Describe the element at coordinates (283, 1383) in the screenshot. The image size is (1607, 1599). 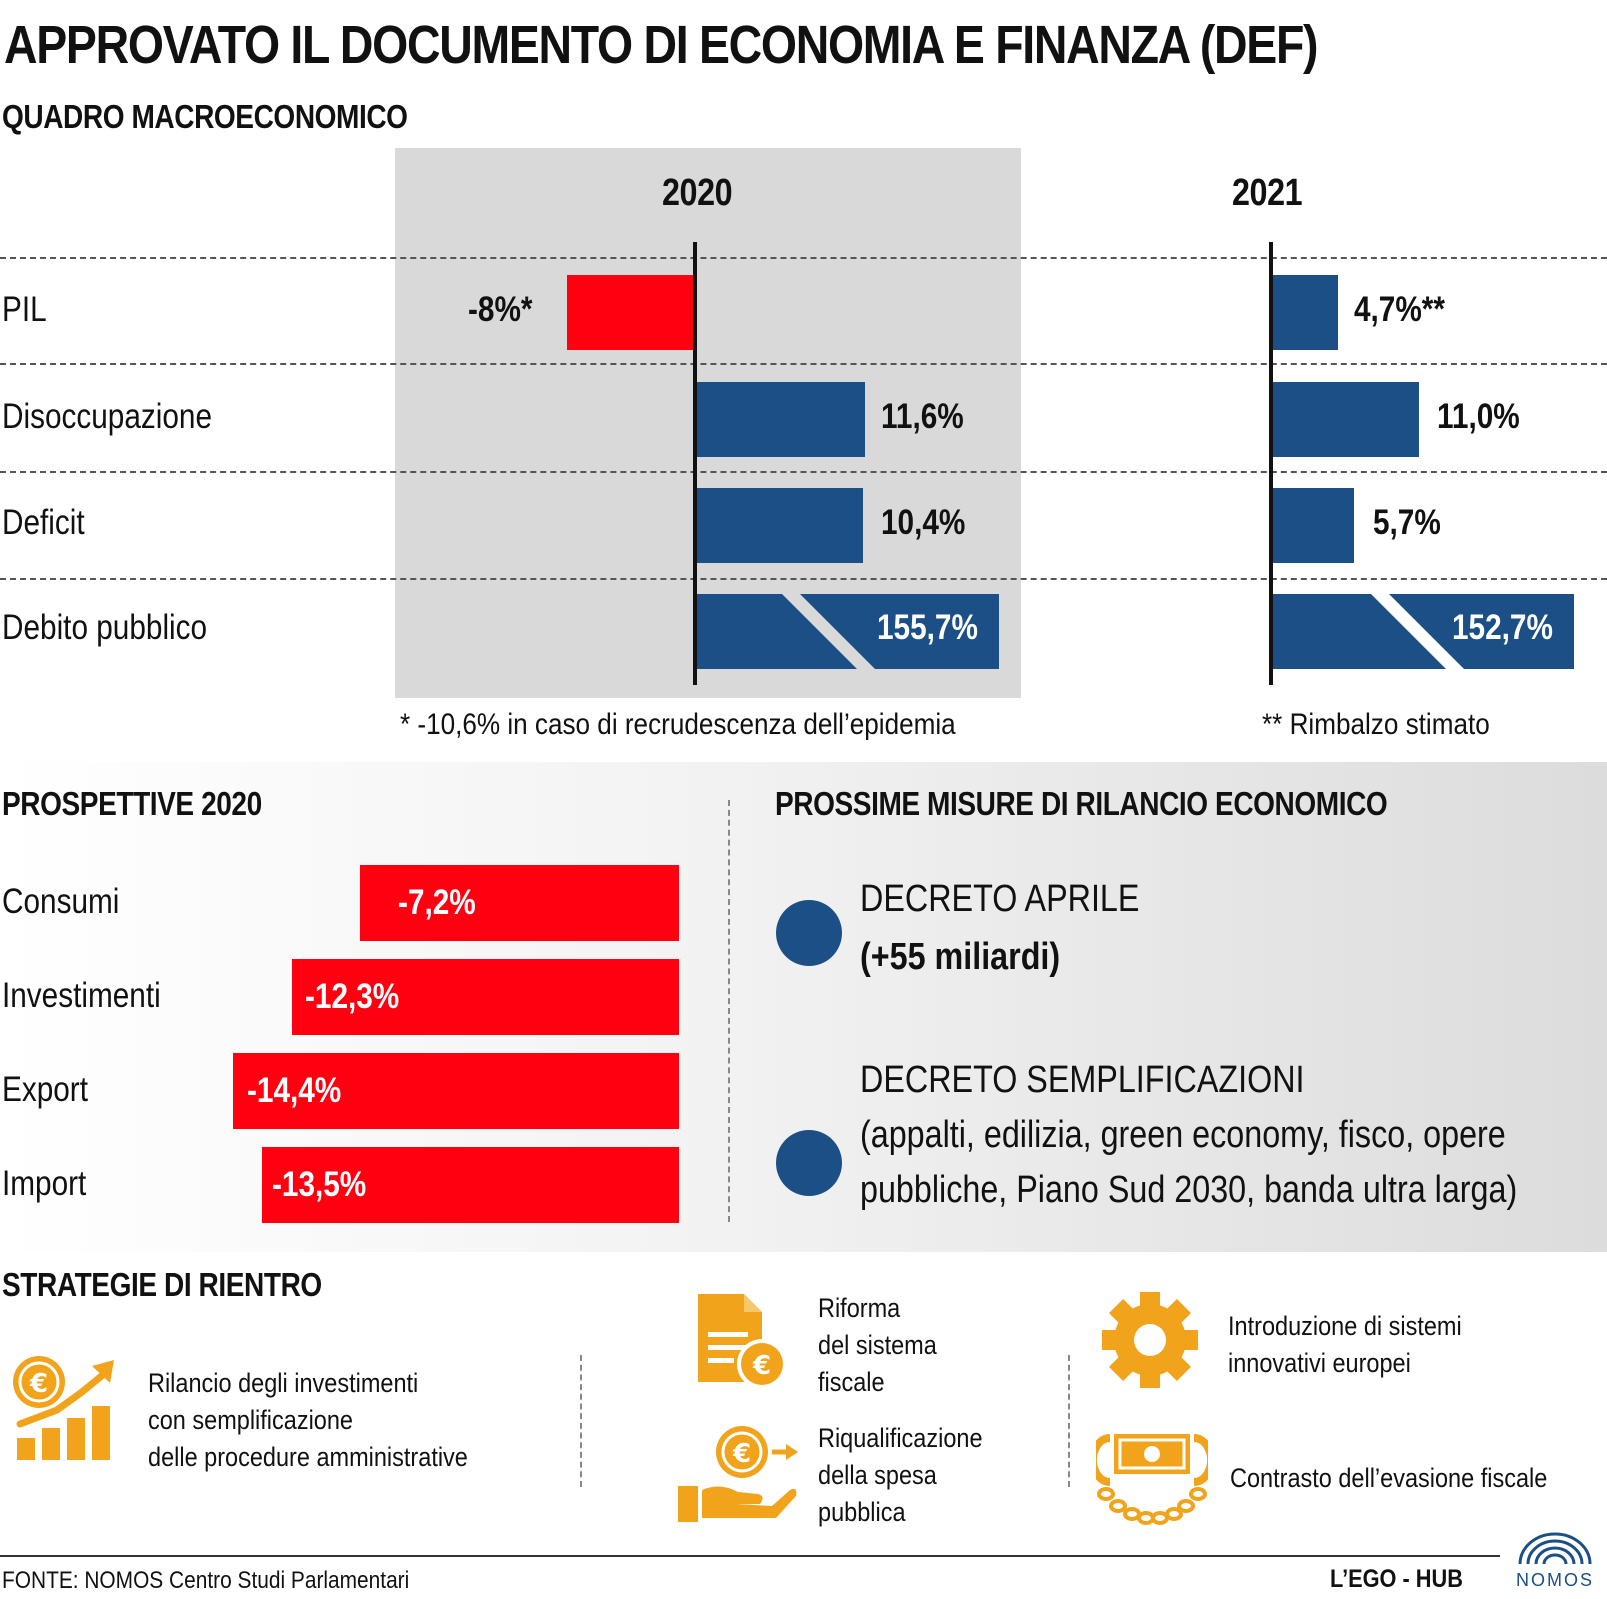
I see `strategia-1-line1: Rilancio degli investimenti` at that location.